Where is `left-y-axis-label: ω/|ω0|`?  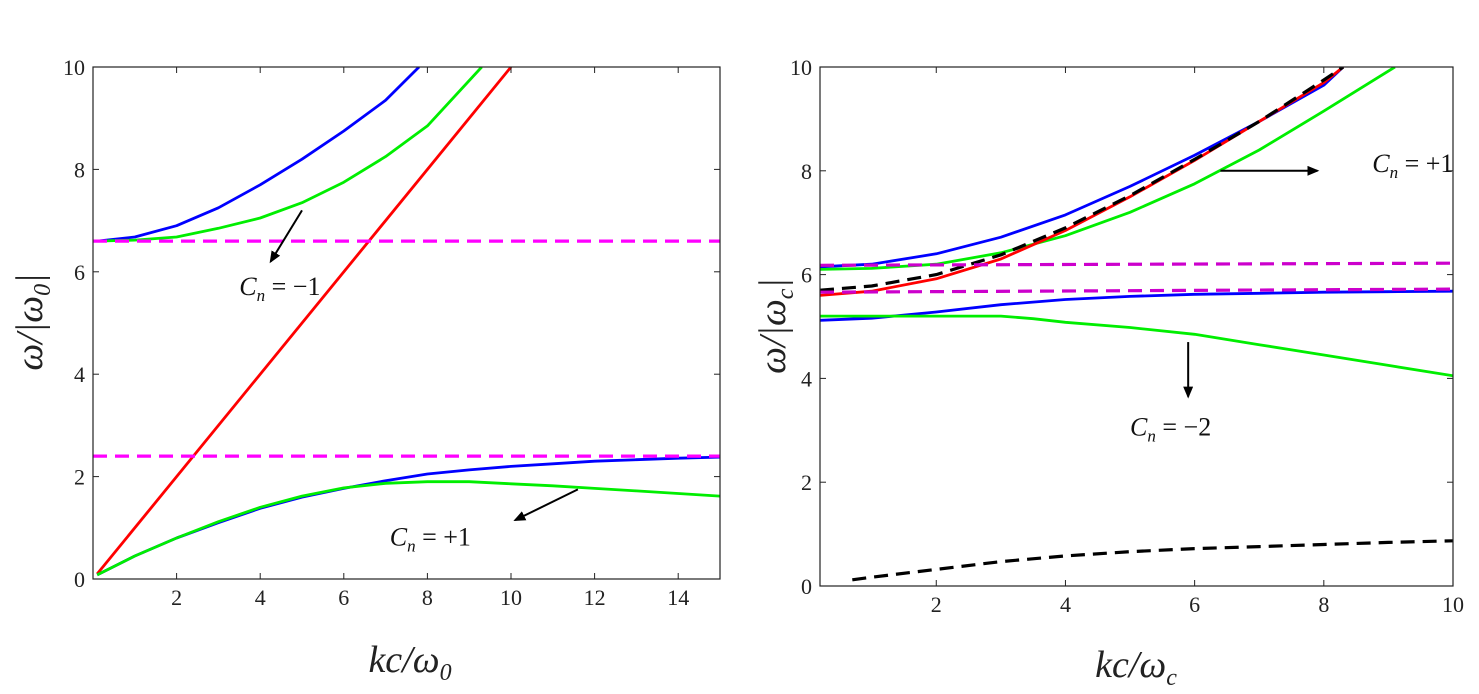
left-y-axis-label: ω/|ω0| is located at coordinates (32, 321).